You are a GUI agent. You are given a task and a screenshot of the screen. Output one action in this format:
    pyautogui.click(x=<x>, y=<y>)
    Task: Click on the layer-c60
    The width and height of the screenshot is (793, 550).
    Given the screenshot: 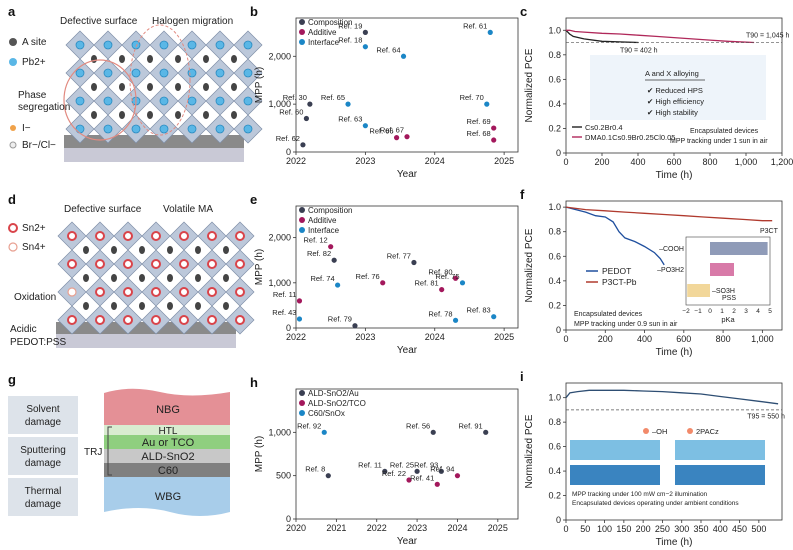 What is the action you would take?
    pyautogui.click(x=167, y=470)
    